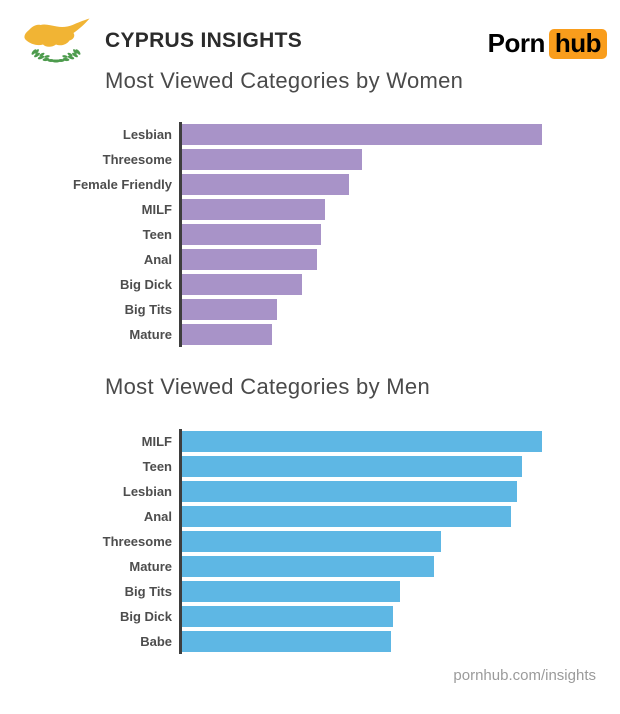 Image resolution: width=620 pixels, height=714 pixels. Describe the element at coordinates (516, 43) in the screenshot. I see `logo-part-porn: Porn` at that location.